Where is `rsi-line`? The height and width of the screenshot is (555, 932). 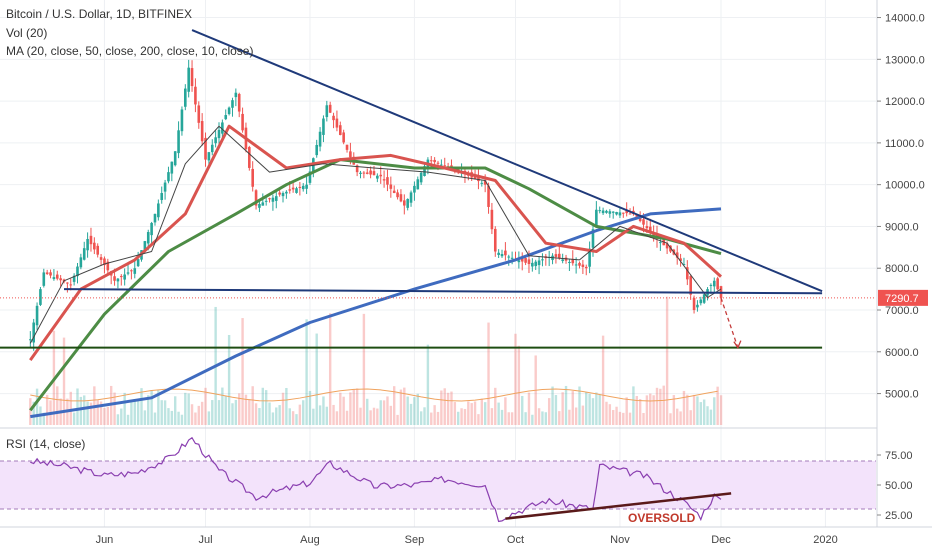 rsi-line is located at coordinates (376, 479).